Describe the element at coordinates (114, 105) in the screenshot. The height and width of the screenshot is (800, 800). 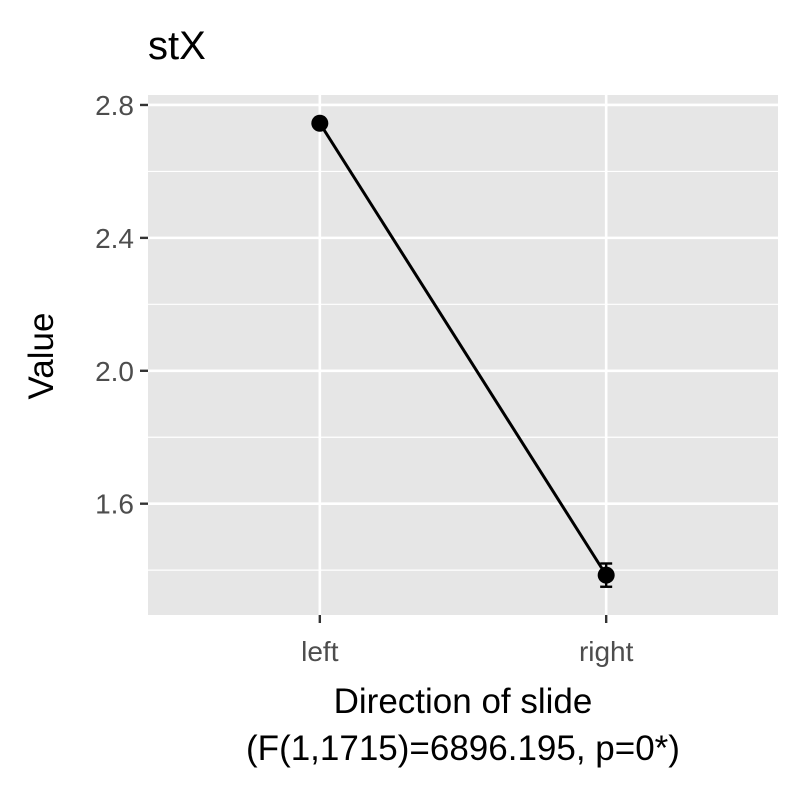
I see `y-tick-label: 2.8` at that location.